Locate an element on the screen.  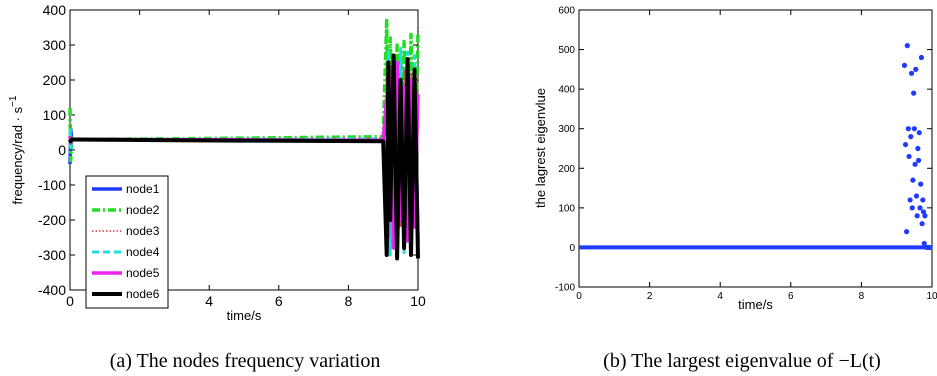
y-axis-label: the lagrest eigenvlue is located at coordinates (540, 148).